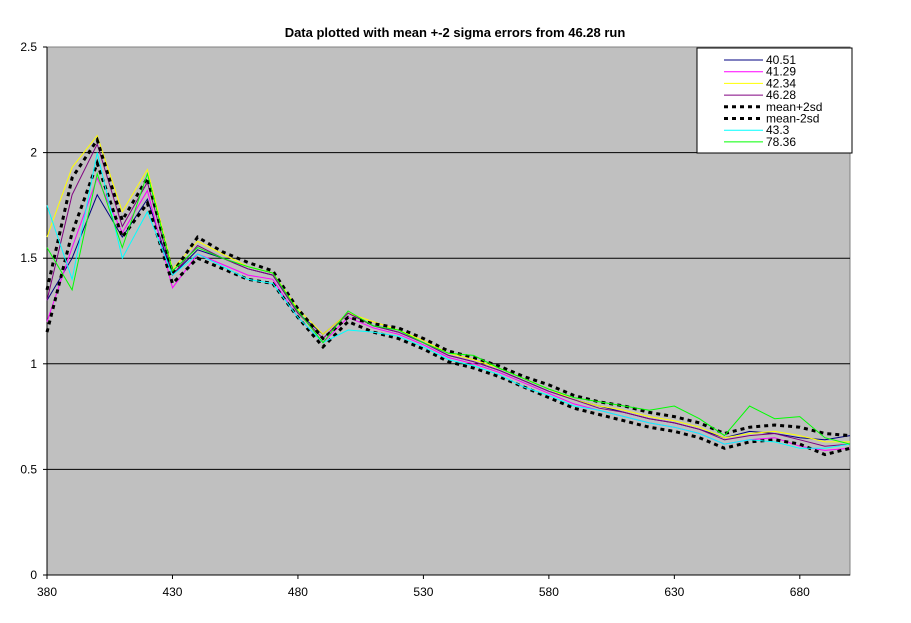 The height and width of the screenshot is (623, 911). What do you see at coordinates (28, 47) in the screenshot?
I see `y-tick-label: 2.5` at bounding box center [28, 47].